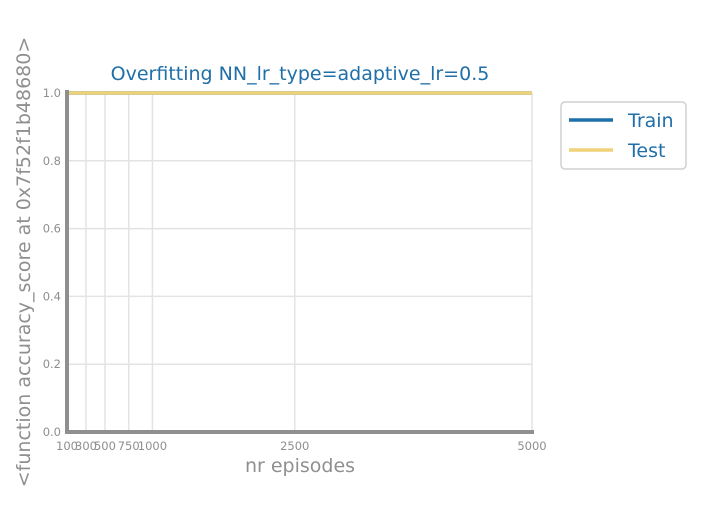  I want to click on legend-label-train: Train, so click(650, 121).